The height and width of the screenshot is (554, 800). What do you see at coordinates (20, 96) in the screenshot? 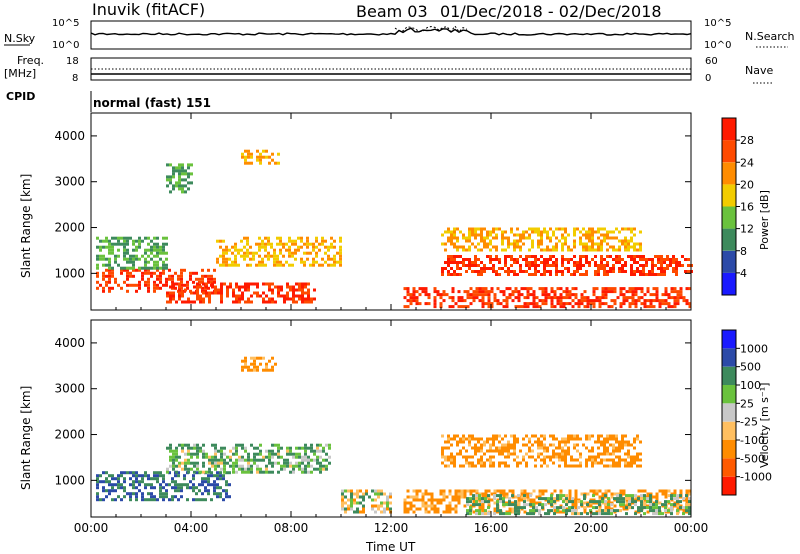
I see `cpid-label: CPID` at bounding box center [20, 96].